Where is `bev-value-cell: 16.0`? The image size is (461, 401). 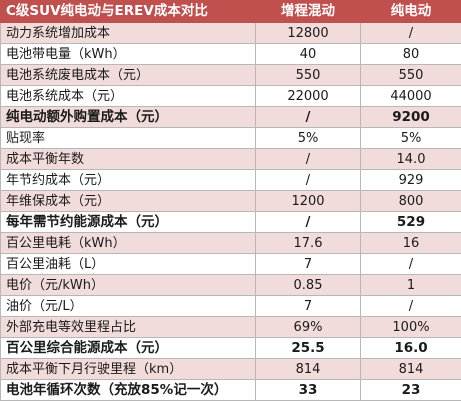
bev-value-cell: 16.0 is located at coordinates (410, 348).